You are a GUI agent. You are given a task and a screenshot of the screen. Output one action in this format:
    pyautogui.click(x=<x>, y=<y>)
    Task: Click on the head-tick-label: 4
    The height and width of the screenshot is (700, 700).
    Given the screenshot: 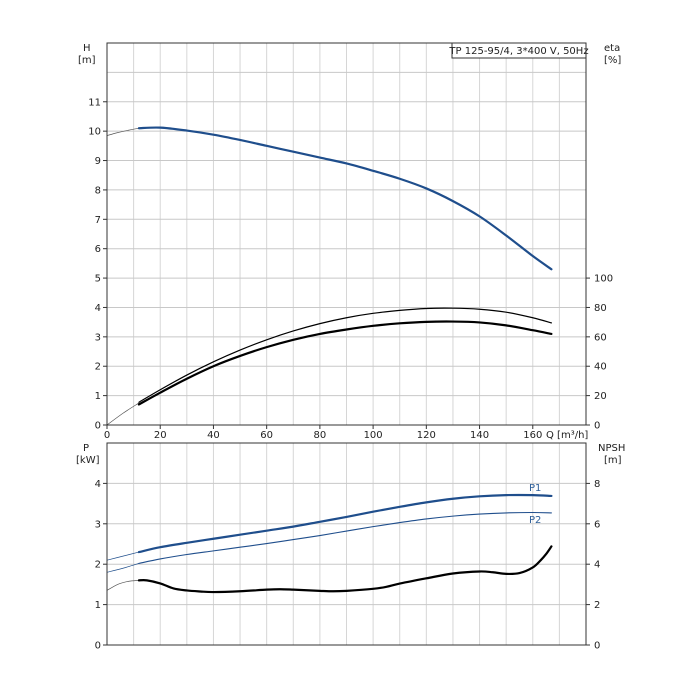 What is the action you would take?
    pyautogui.click(x=98, y=308)
    